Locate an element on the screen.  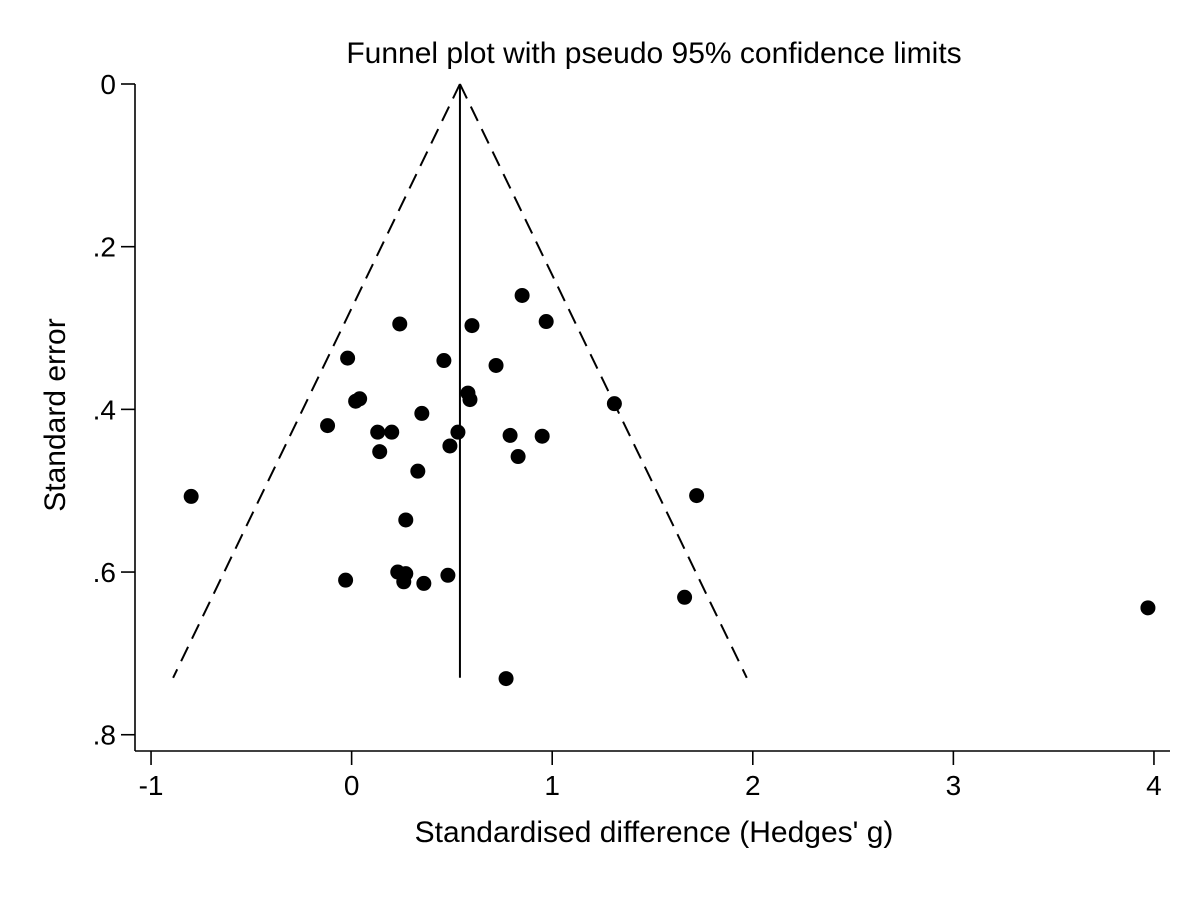
x-tick-label: 3 is located at coordinates (954, 785).